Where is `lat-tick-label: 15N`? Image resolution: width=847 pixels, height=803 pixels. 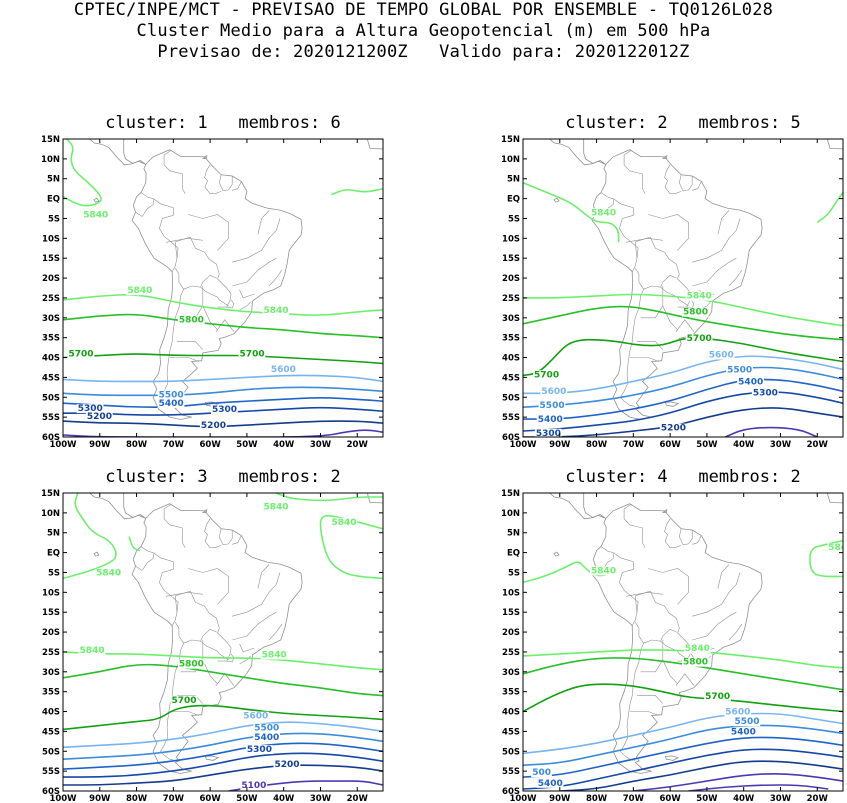 lat-tick-label: 15N is located at coordinates (50, 140).